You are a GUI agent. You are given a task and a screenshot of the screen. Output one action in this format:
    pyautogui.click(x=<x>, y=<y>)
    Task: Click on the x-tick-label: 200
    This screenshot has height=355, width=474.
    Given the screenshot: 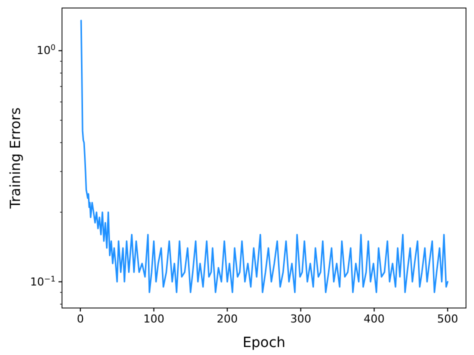 What is the action you would take?
    pyautogui.click(x=227, y=319)
    